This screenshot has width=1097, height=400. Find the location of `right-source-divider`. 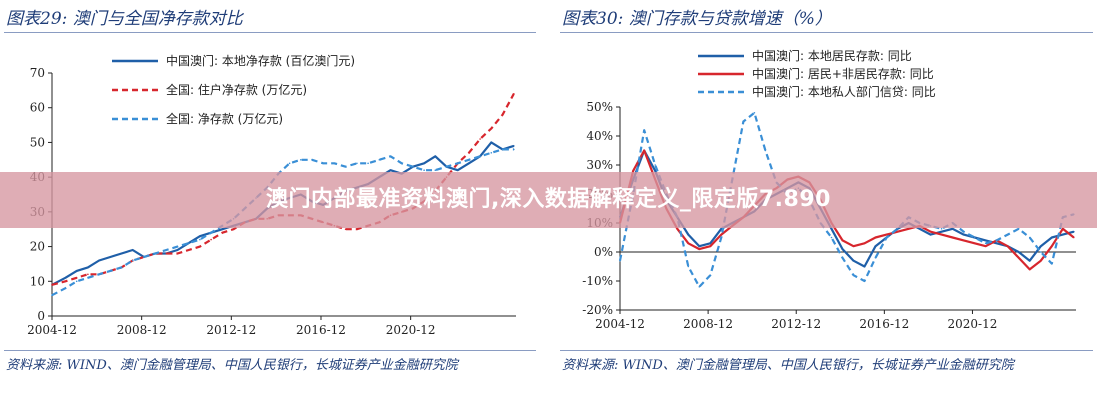

right-source-divider is located at coordinates (826, 350).